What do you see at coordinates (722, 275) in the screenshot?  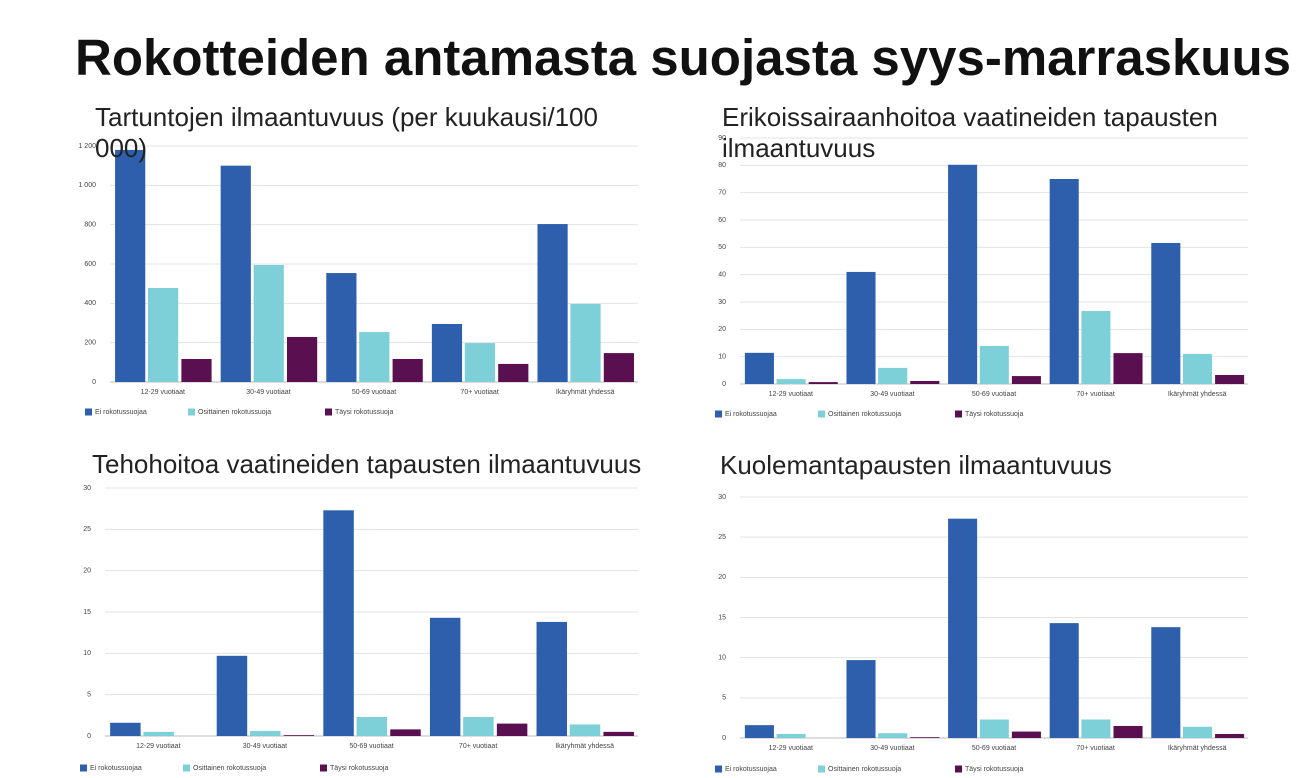 I see `y-tick-label: 40` at bounding box center [722, 275].